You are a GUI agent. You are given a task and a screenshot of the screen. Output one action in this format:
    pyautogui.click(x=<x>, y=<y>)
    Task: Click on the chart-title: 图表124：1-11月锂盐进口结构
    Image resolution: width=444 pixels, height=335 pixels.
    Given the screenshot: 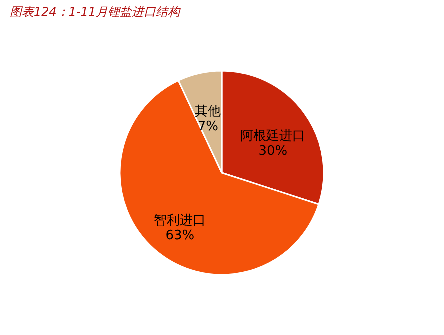 What is the action you would take?
    pyautogui.click(x=96, y=12)
    